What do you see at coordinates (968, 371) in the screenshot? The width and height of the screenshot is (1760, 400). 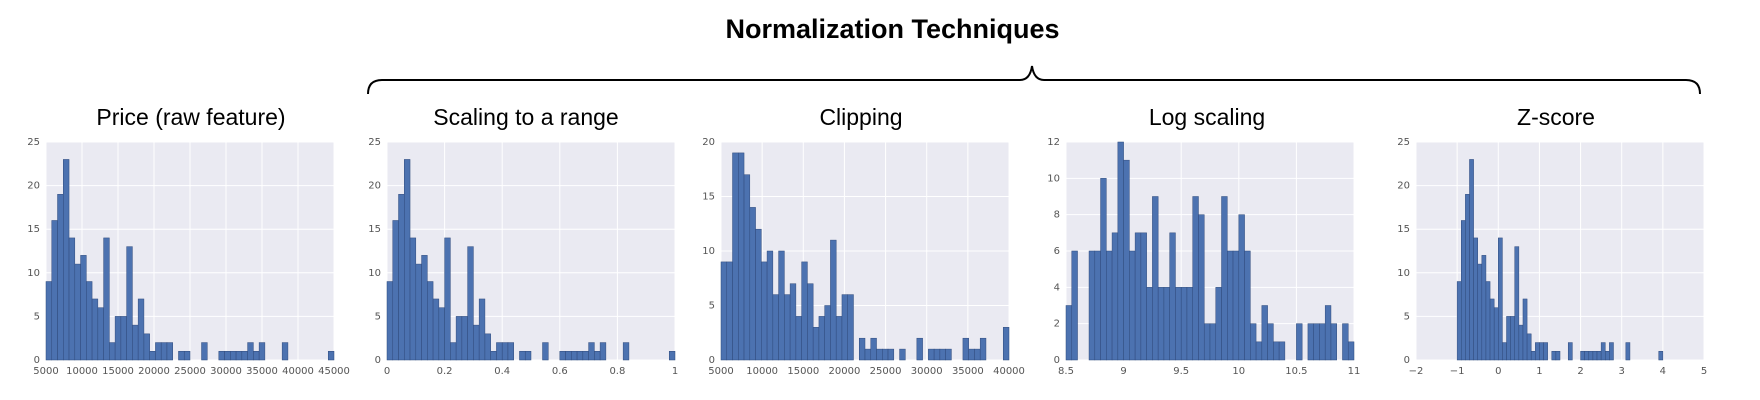 I see `x-tick-label: 35000` at bounding box center [968, 371].